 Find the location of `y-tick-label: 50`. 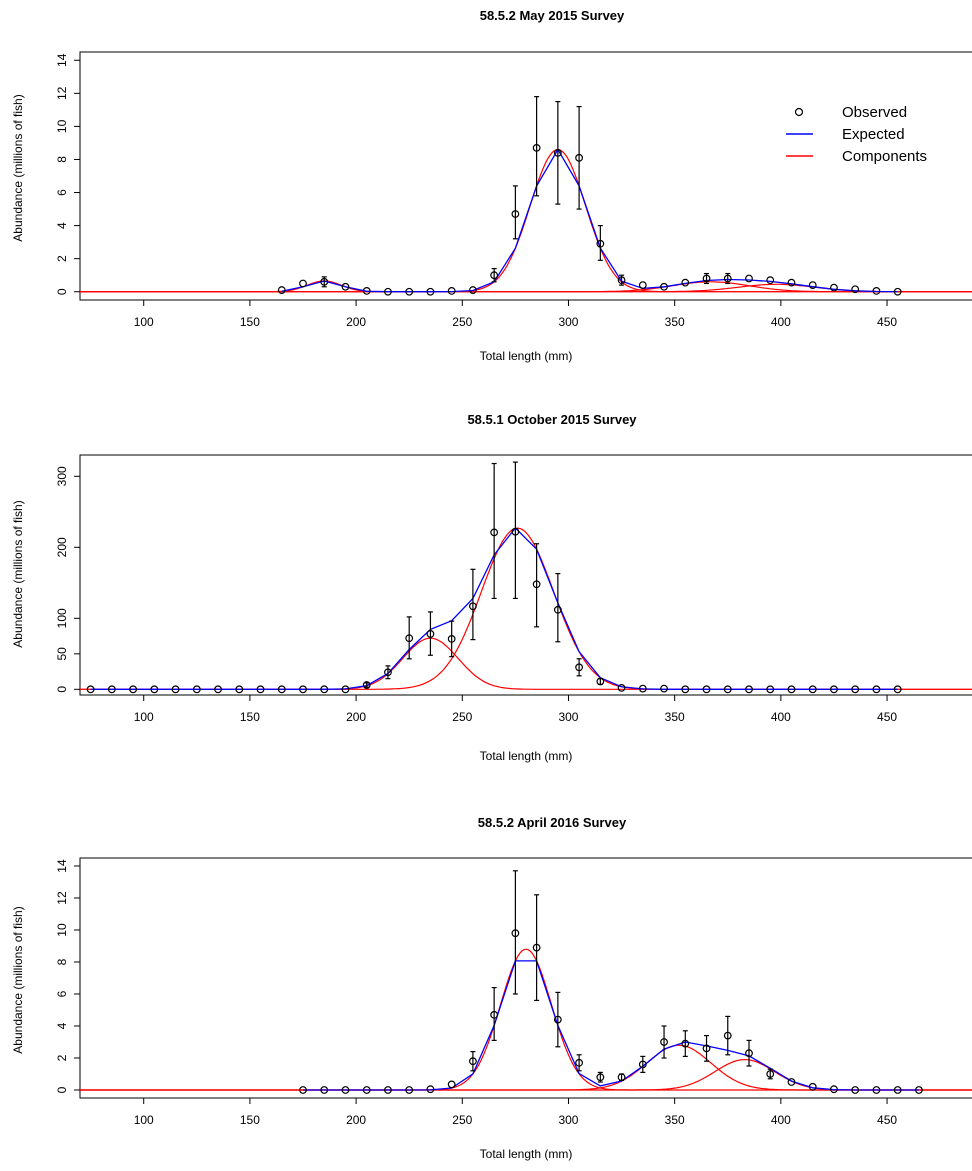

y-tick-label: 50 is located at coordinates (62, 654).